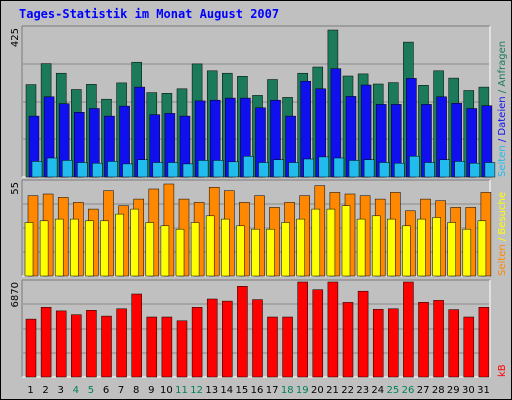 This screenshot has width=512, height=400. What do you see at coordinates (166, 390) in the screenshot?
I see `day-label-10: 10` at bounding box center [166, 390].